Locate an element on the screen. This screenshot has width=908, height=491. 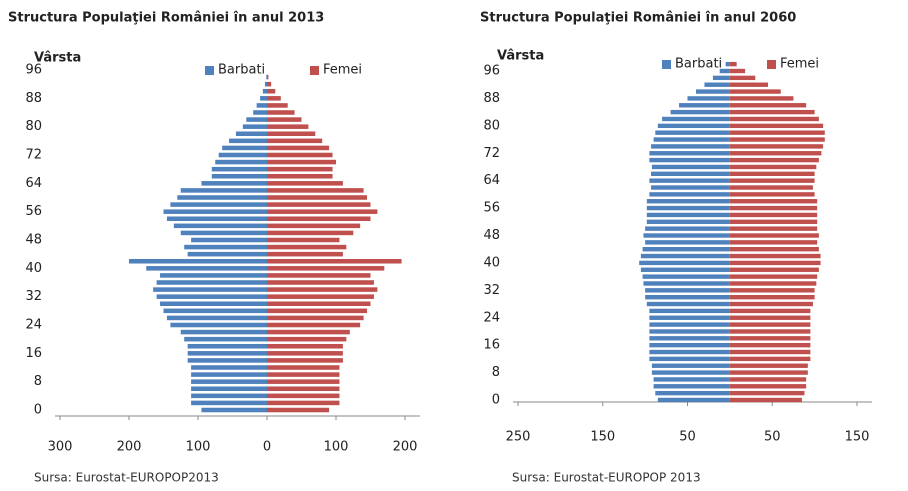
y-tick-label: 56 is located at coordinates (33, 211).